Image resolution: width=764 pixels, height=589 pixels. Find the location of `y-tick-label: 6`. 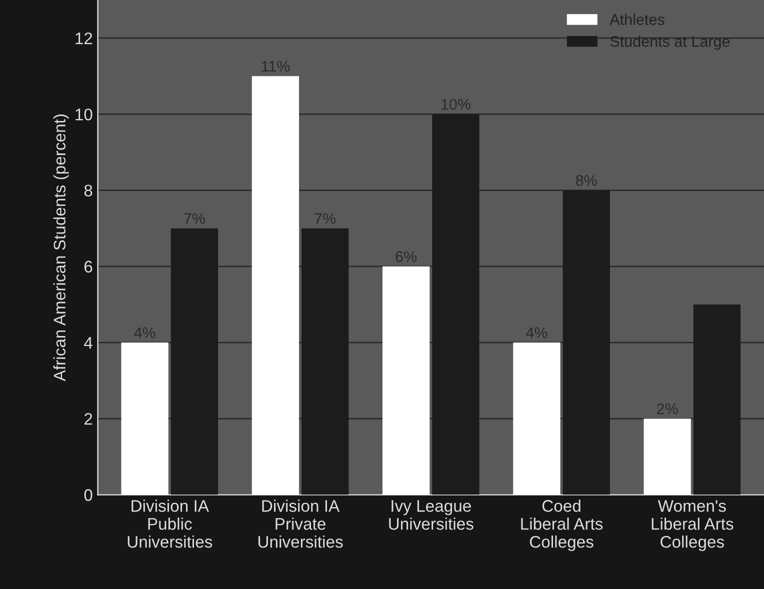

y-tick-label: 6 is located at coordinates (88, 266).